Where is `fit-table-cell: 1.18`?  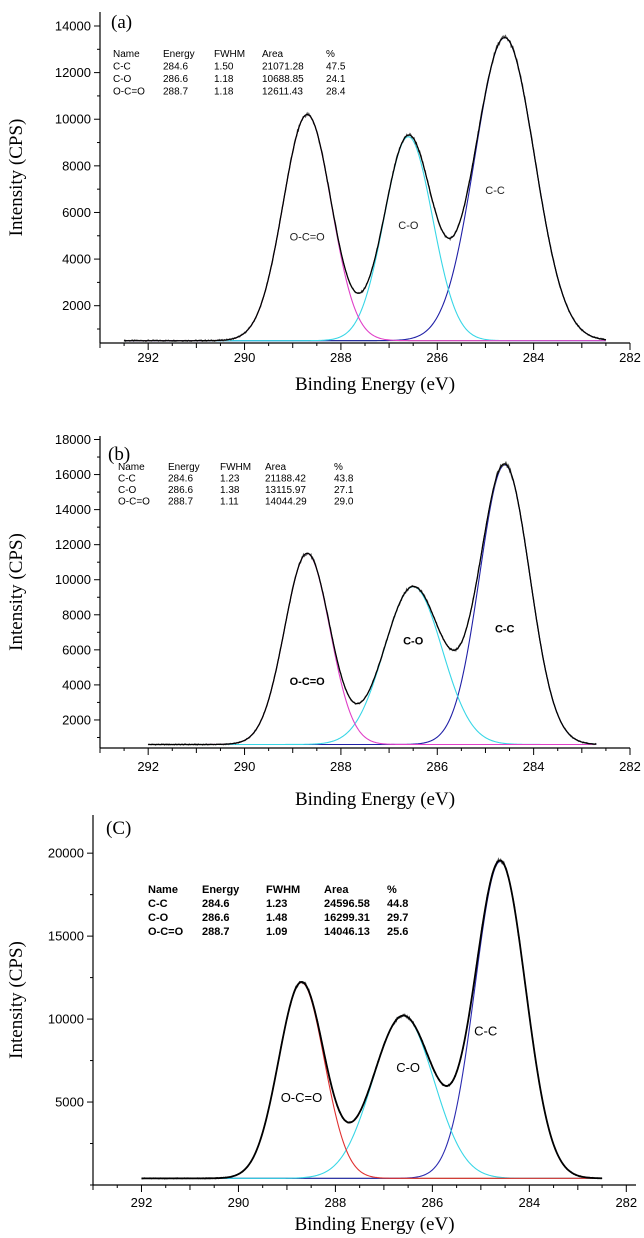
fit-table-cell: 1.18 is located at coordinates (224, 92).